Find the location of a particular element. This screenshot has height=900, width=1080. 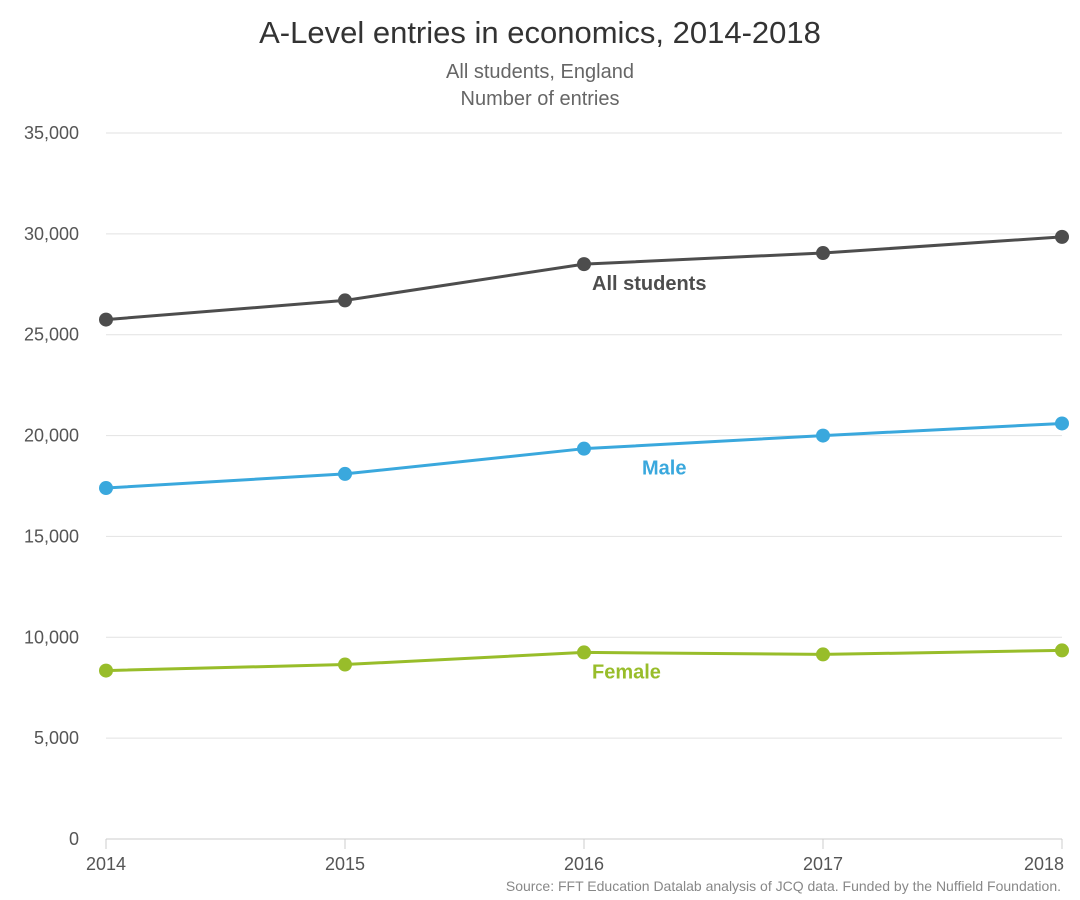

x-tick-label: 2018 is located at coordinates (1044, 864).